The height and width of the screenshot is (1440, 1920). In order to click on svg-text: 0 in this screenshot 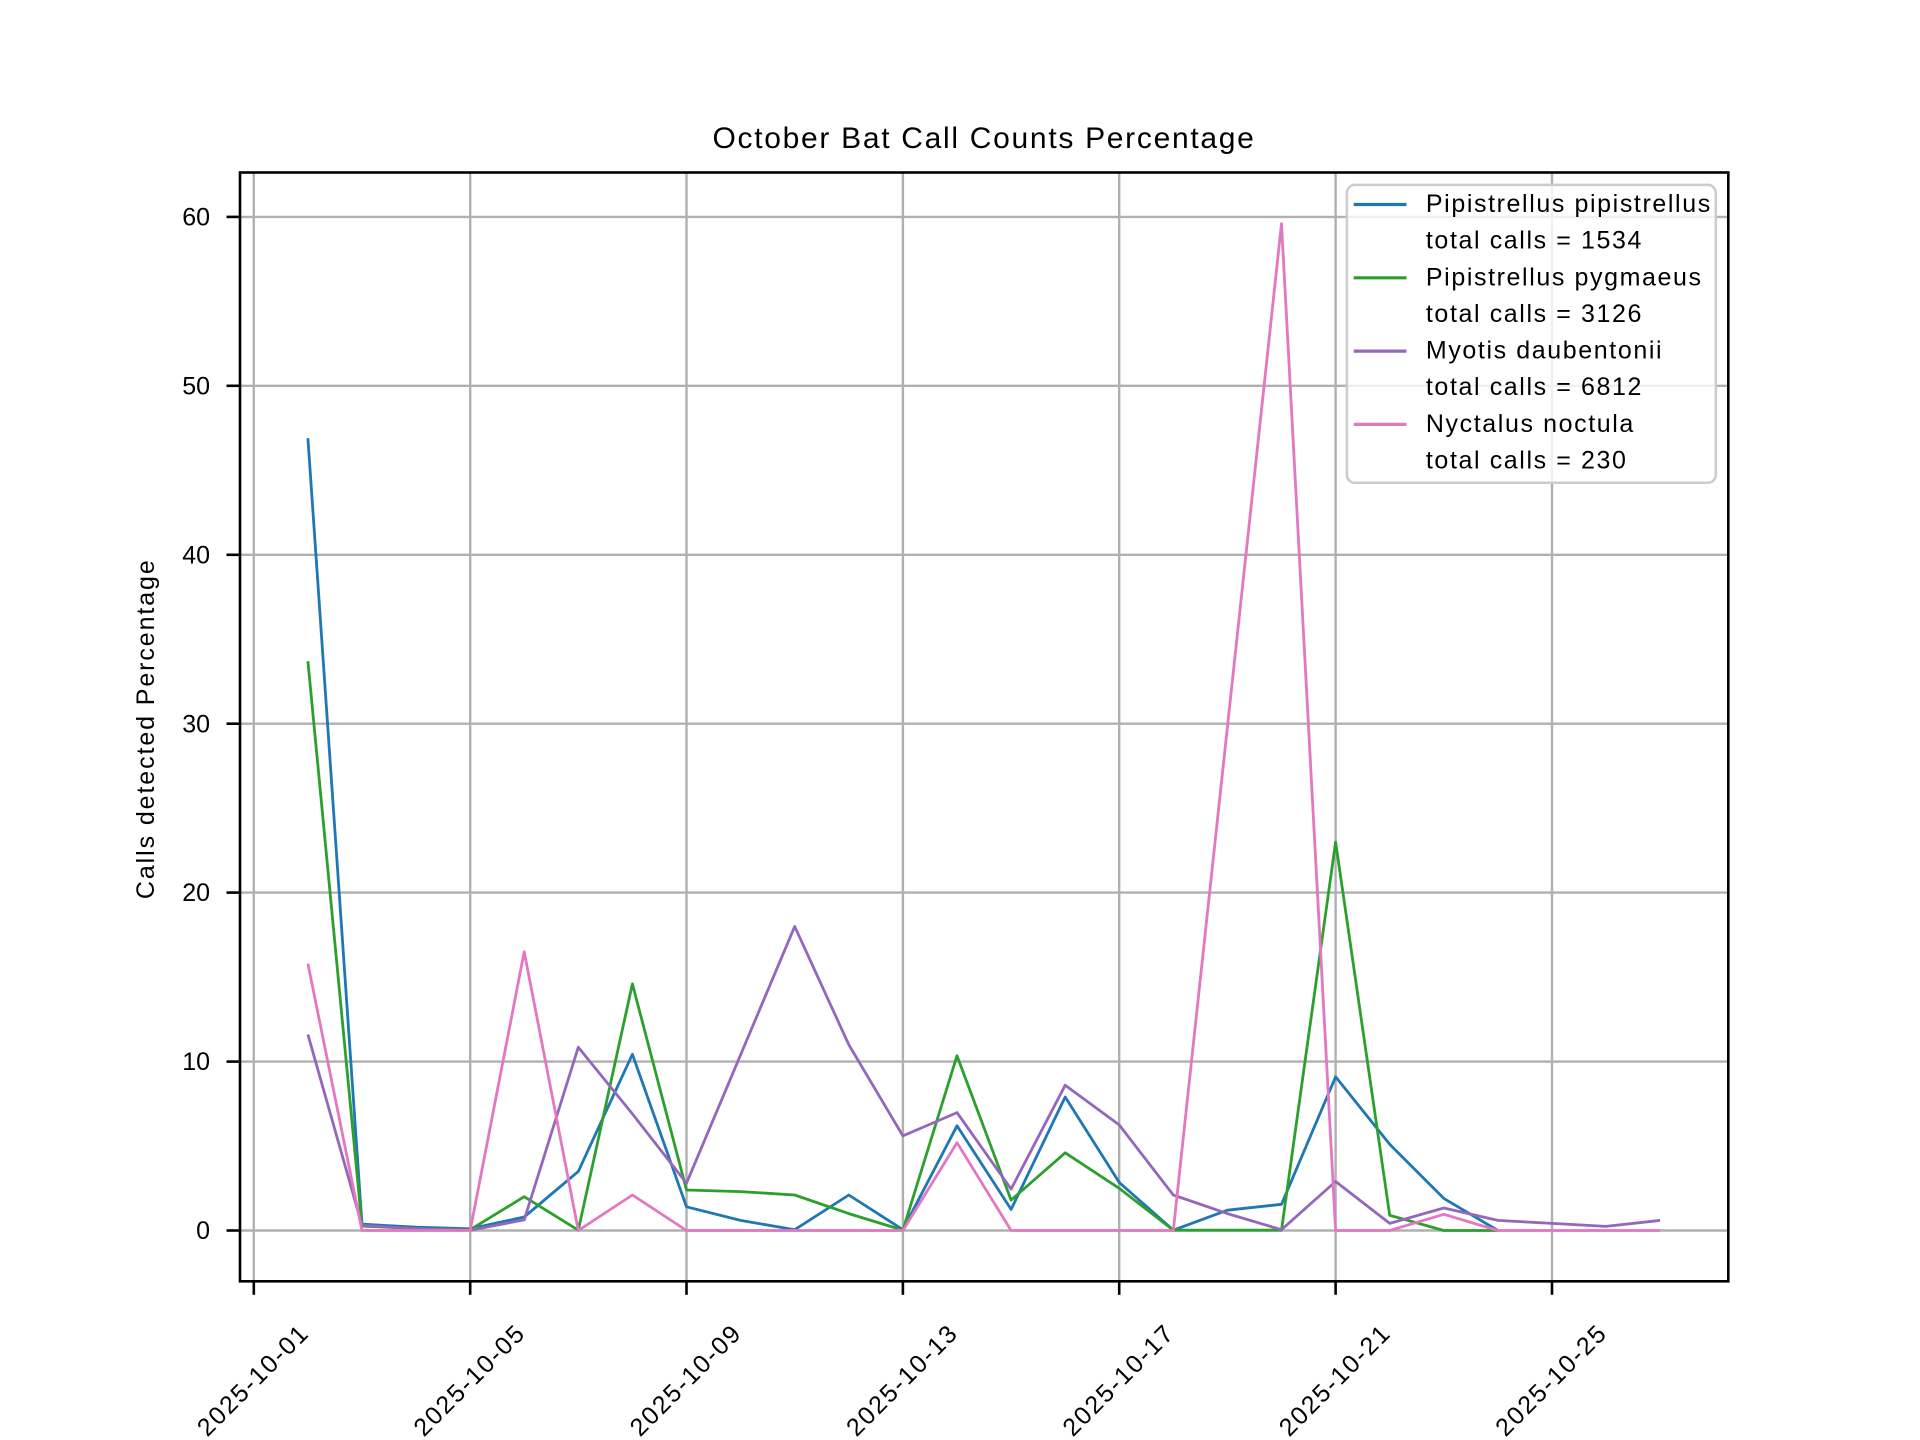, I will do `click(203, 1231)`.